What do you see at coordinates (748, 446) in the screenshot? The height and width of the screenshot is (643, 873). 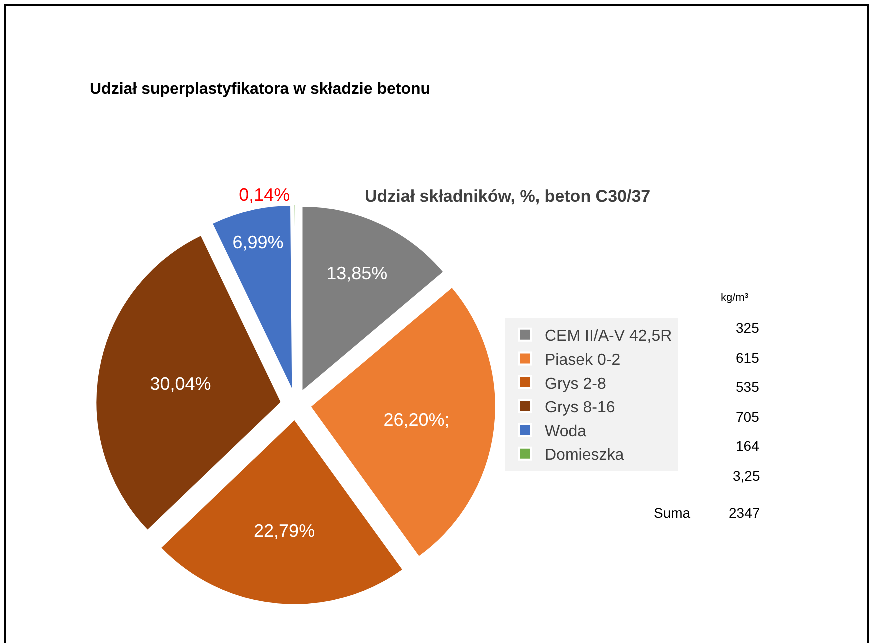 I see `text: 164` at bounding box center [748, 446].